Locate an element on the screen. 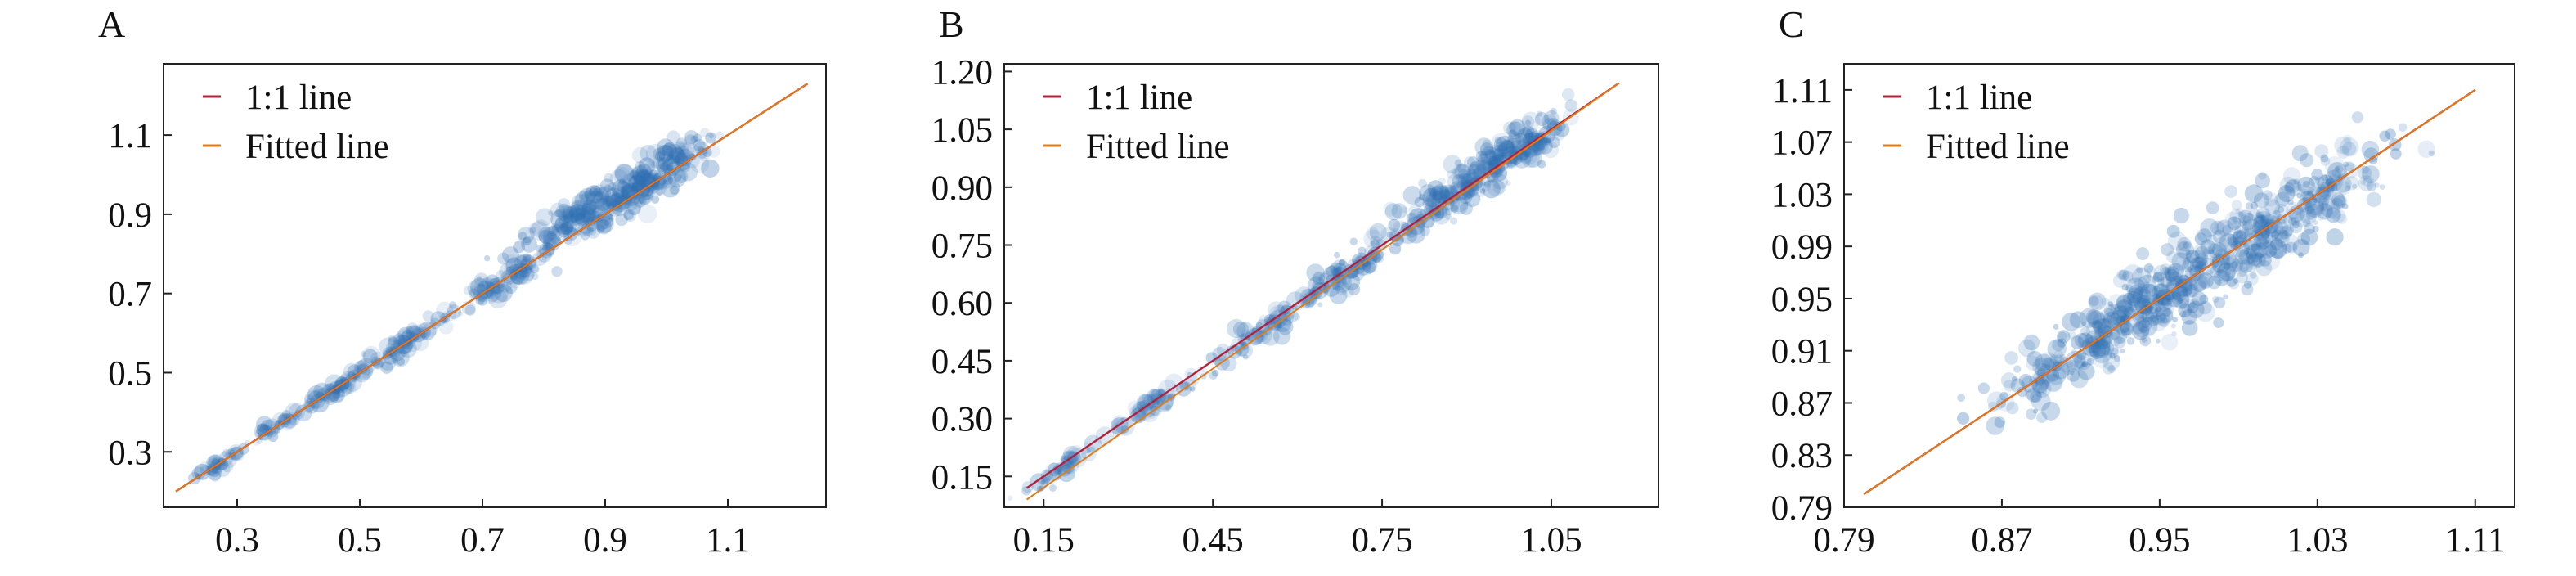  y-tick-label: 0.5 is located at coordinates (130, 374).